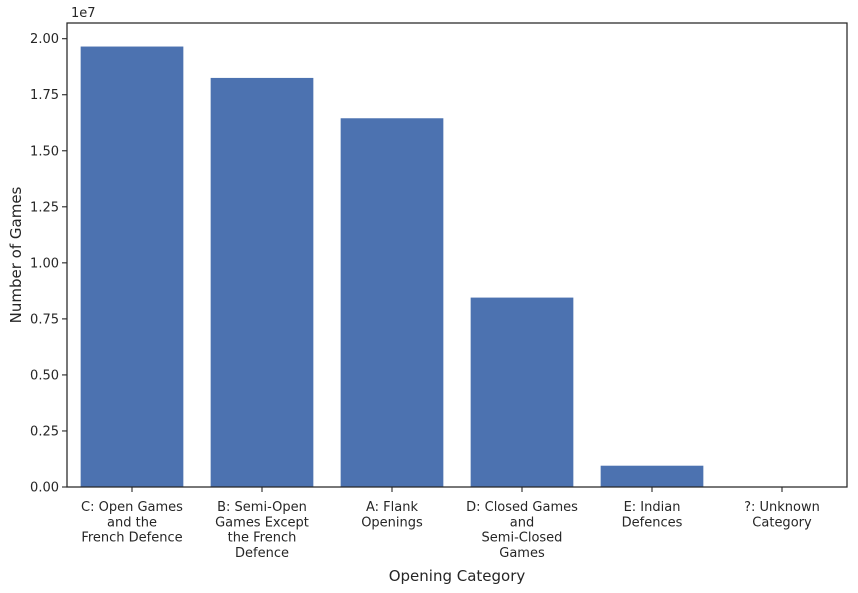 This screenshot has height=593, width=858. Describe the element at coordinates (44, 319) in the screenshot. I see `y-tick-label-3: 0.75` at that location.